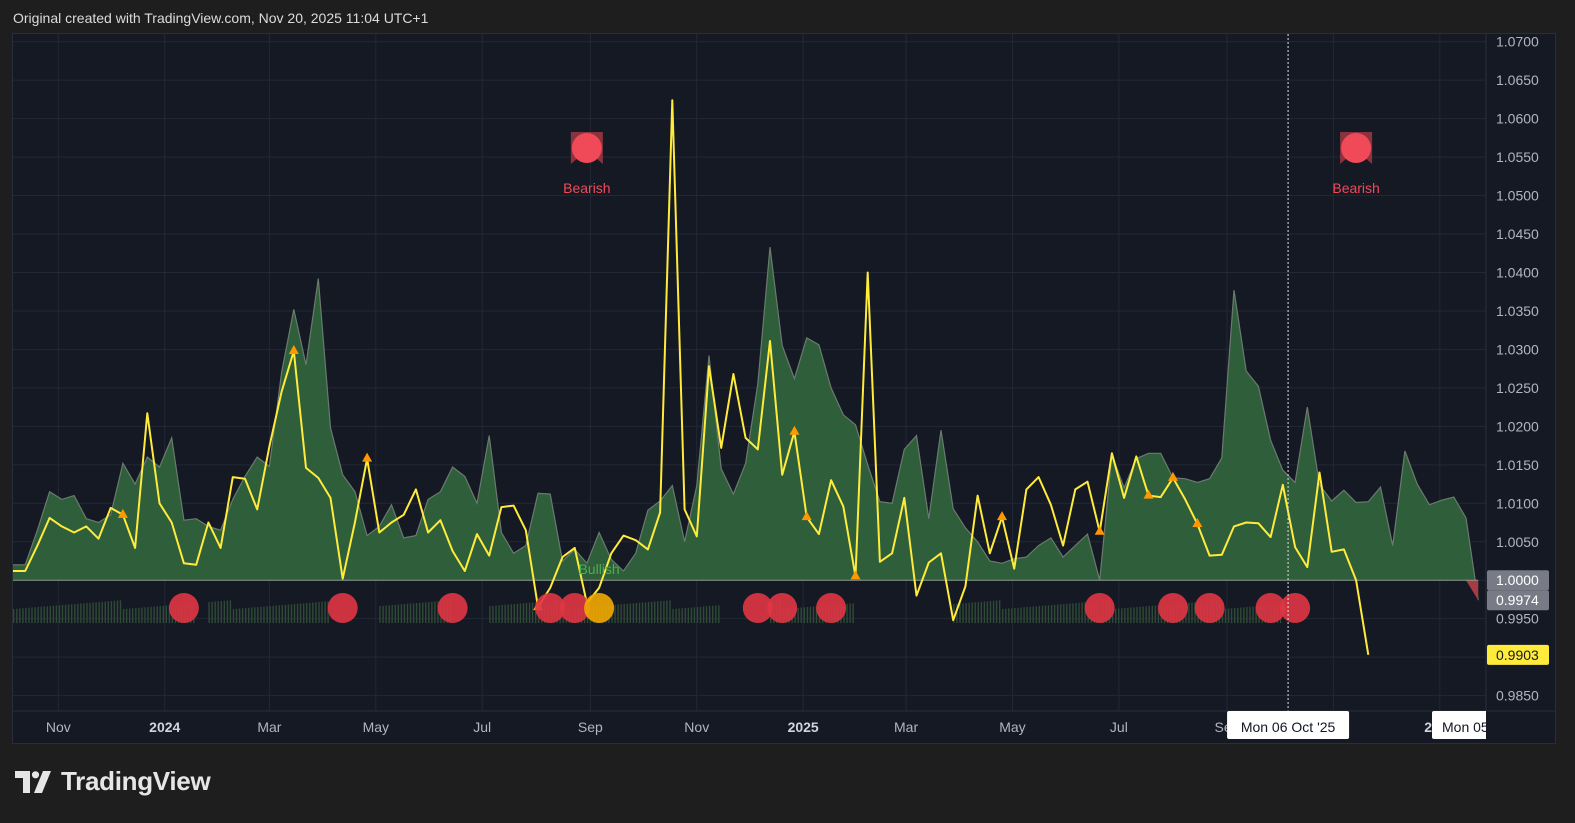 The image size is (1575, 823). Describe the element at coordinates (33, 781) in the screenshot. I see `tradingview-logo-icon` at that location.